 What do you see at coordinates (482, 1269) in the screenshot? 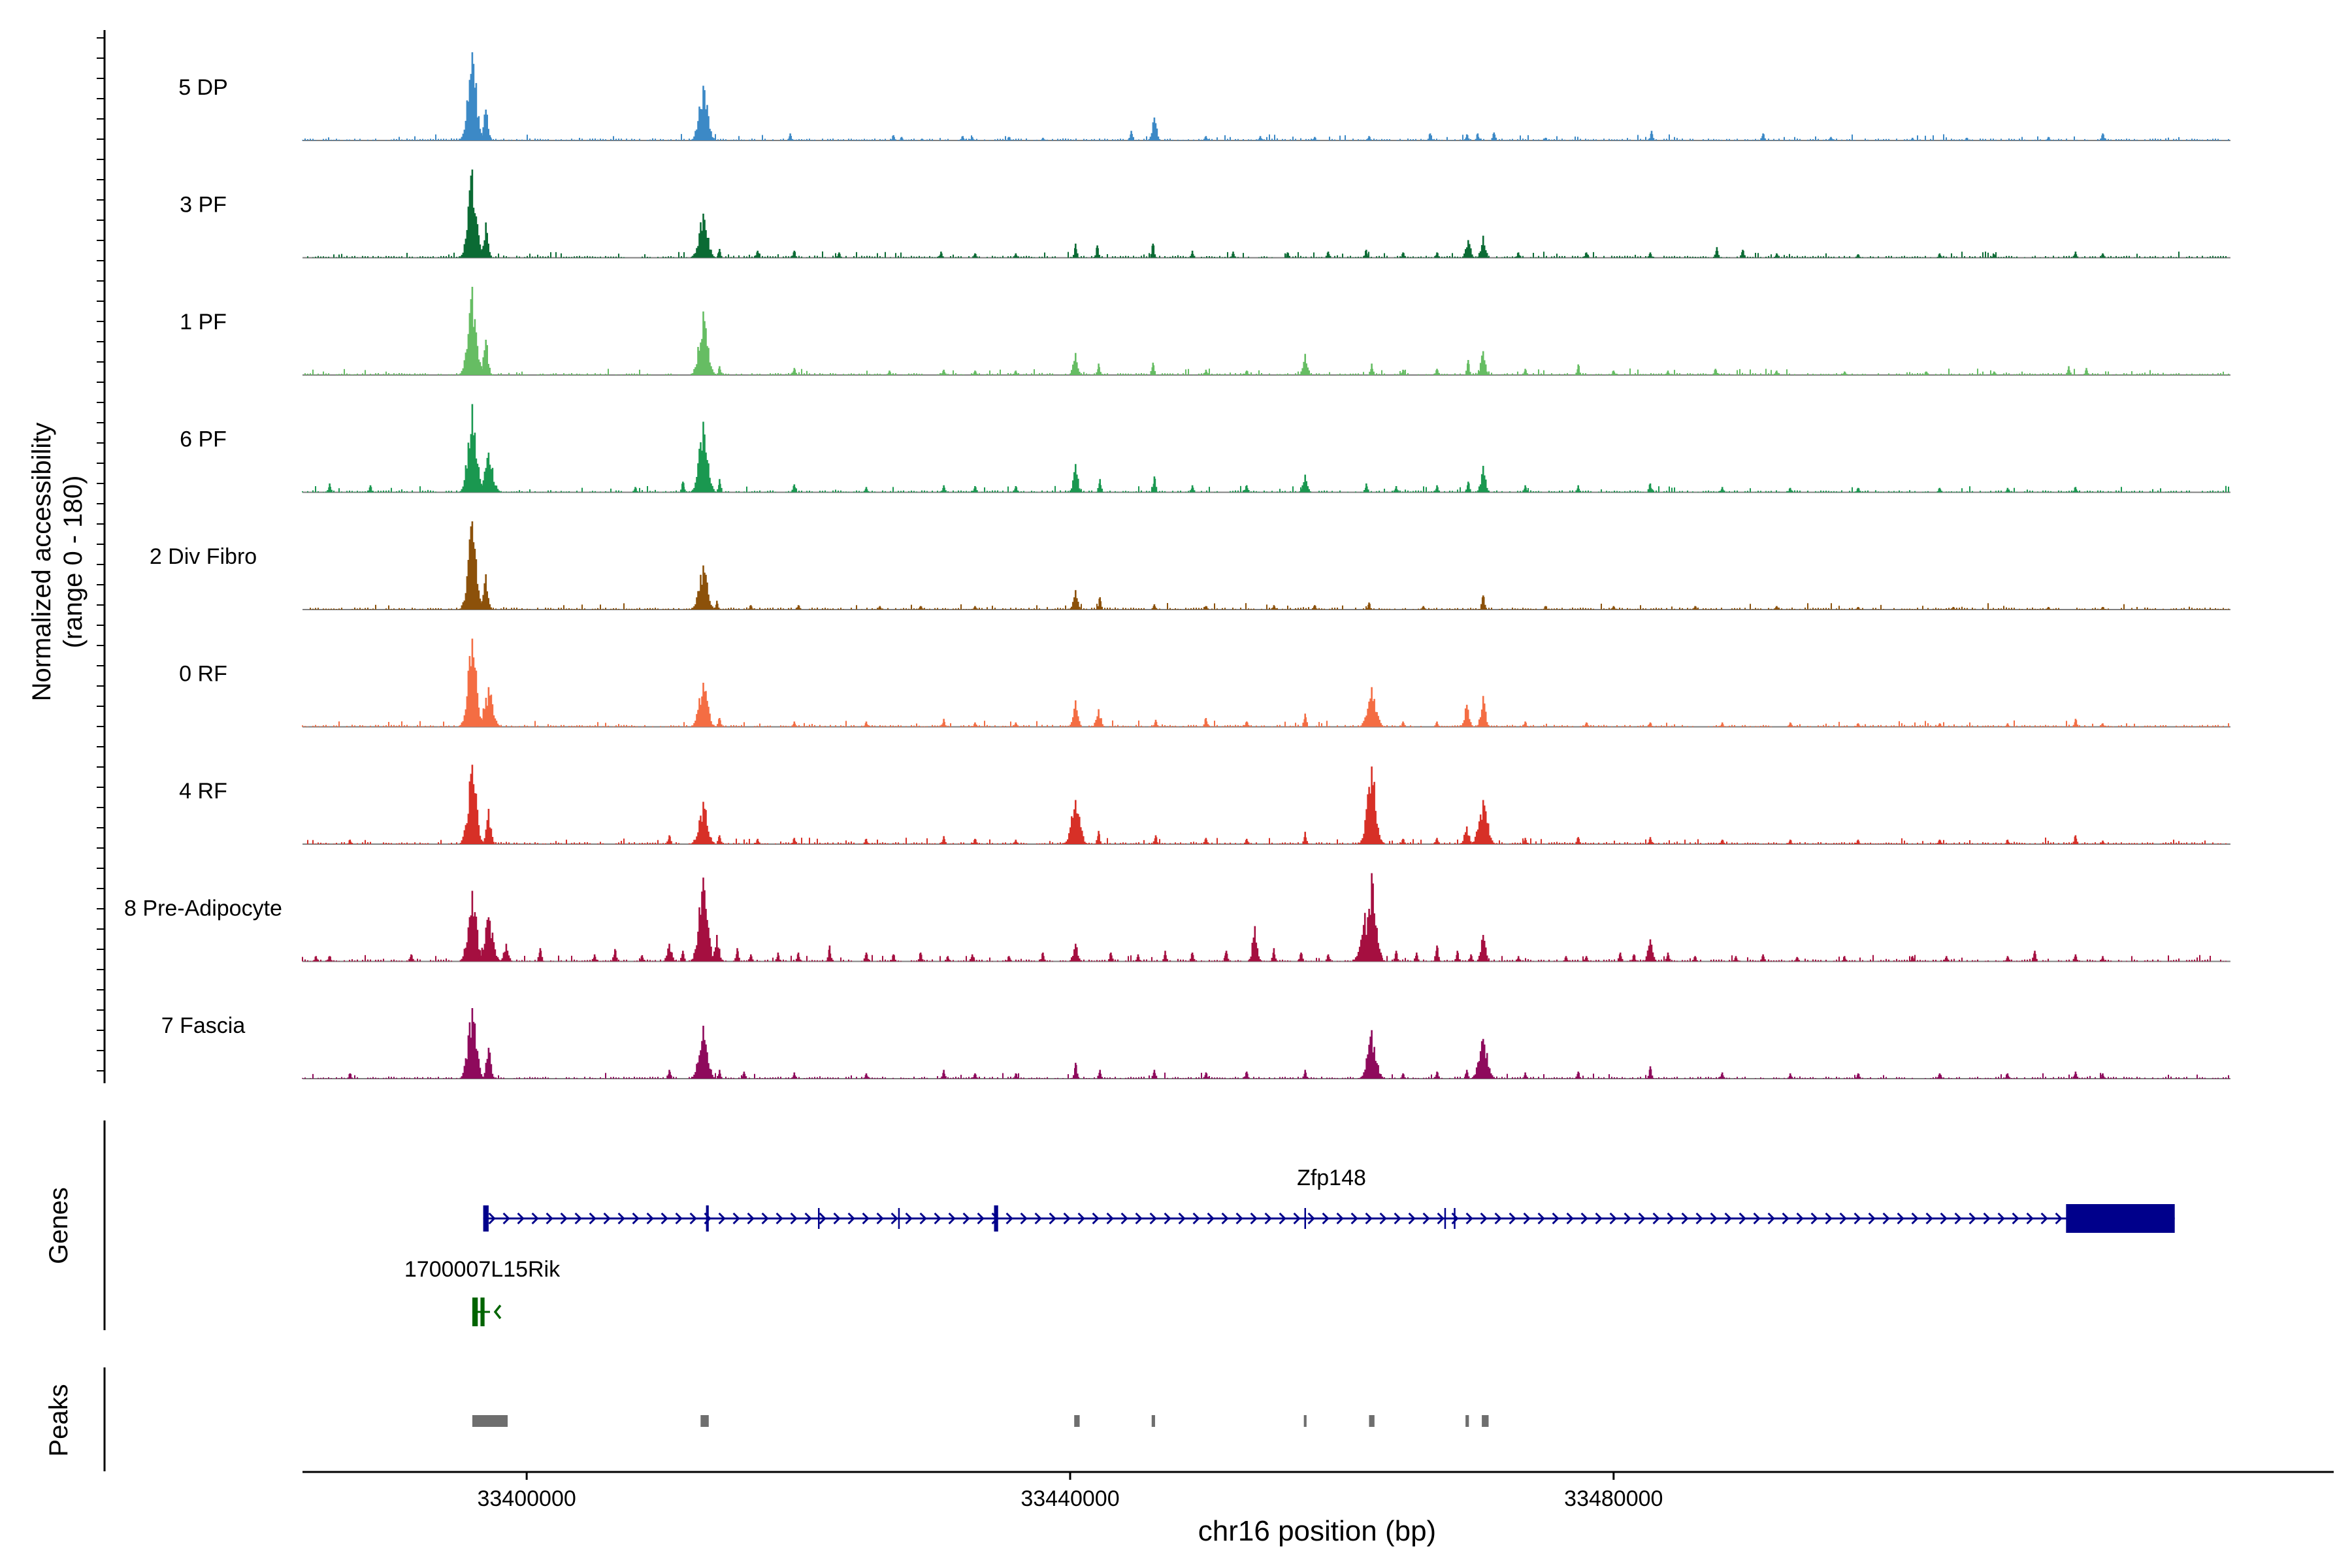
I see `gene-label: 1700007L15Rik` at bounding box center [482, 1269].